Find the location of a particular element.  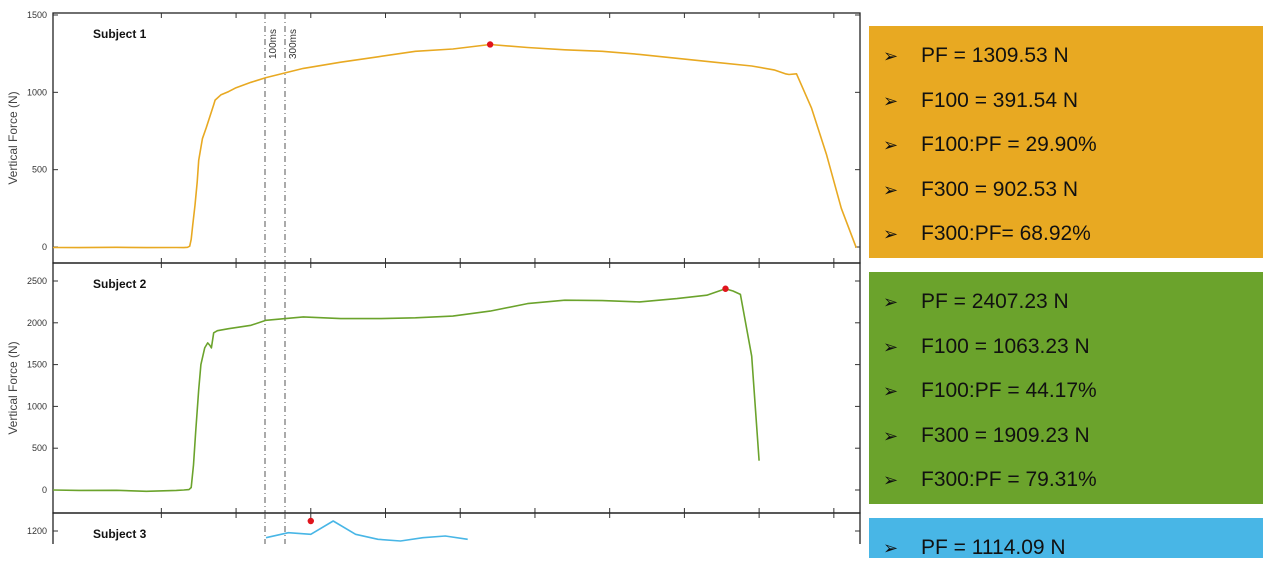

metric-row: ➢ F300:PF= 68.92% is located at coordinates (1073, 240).